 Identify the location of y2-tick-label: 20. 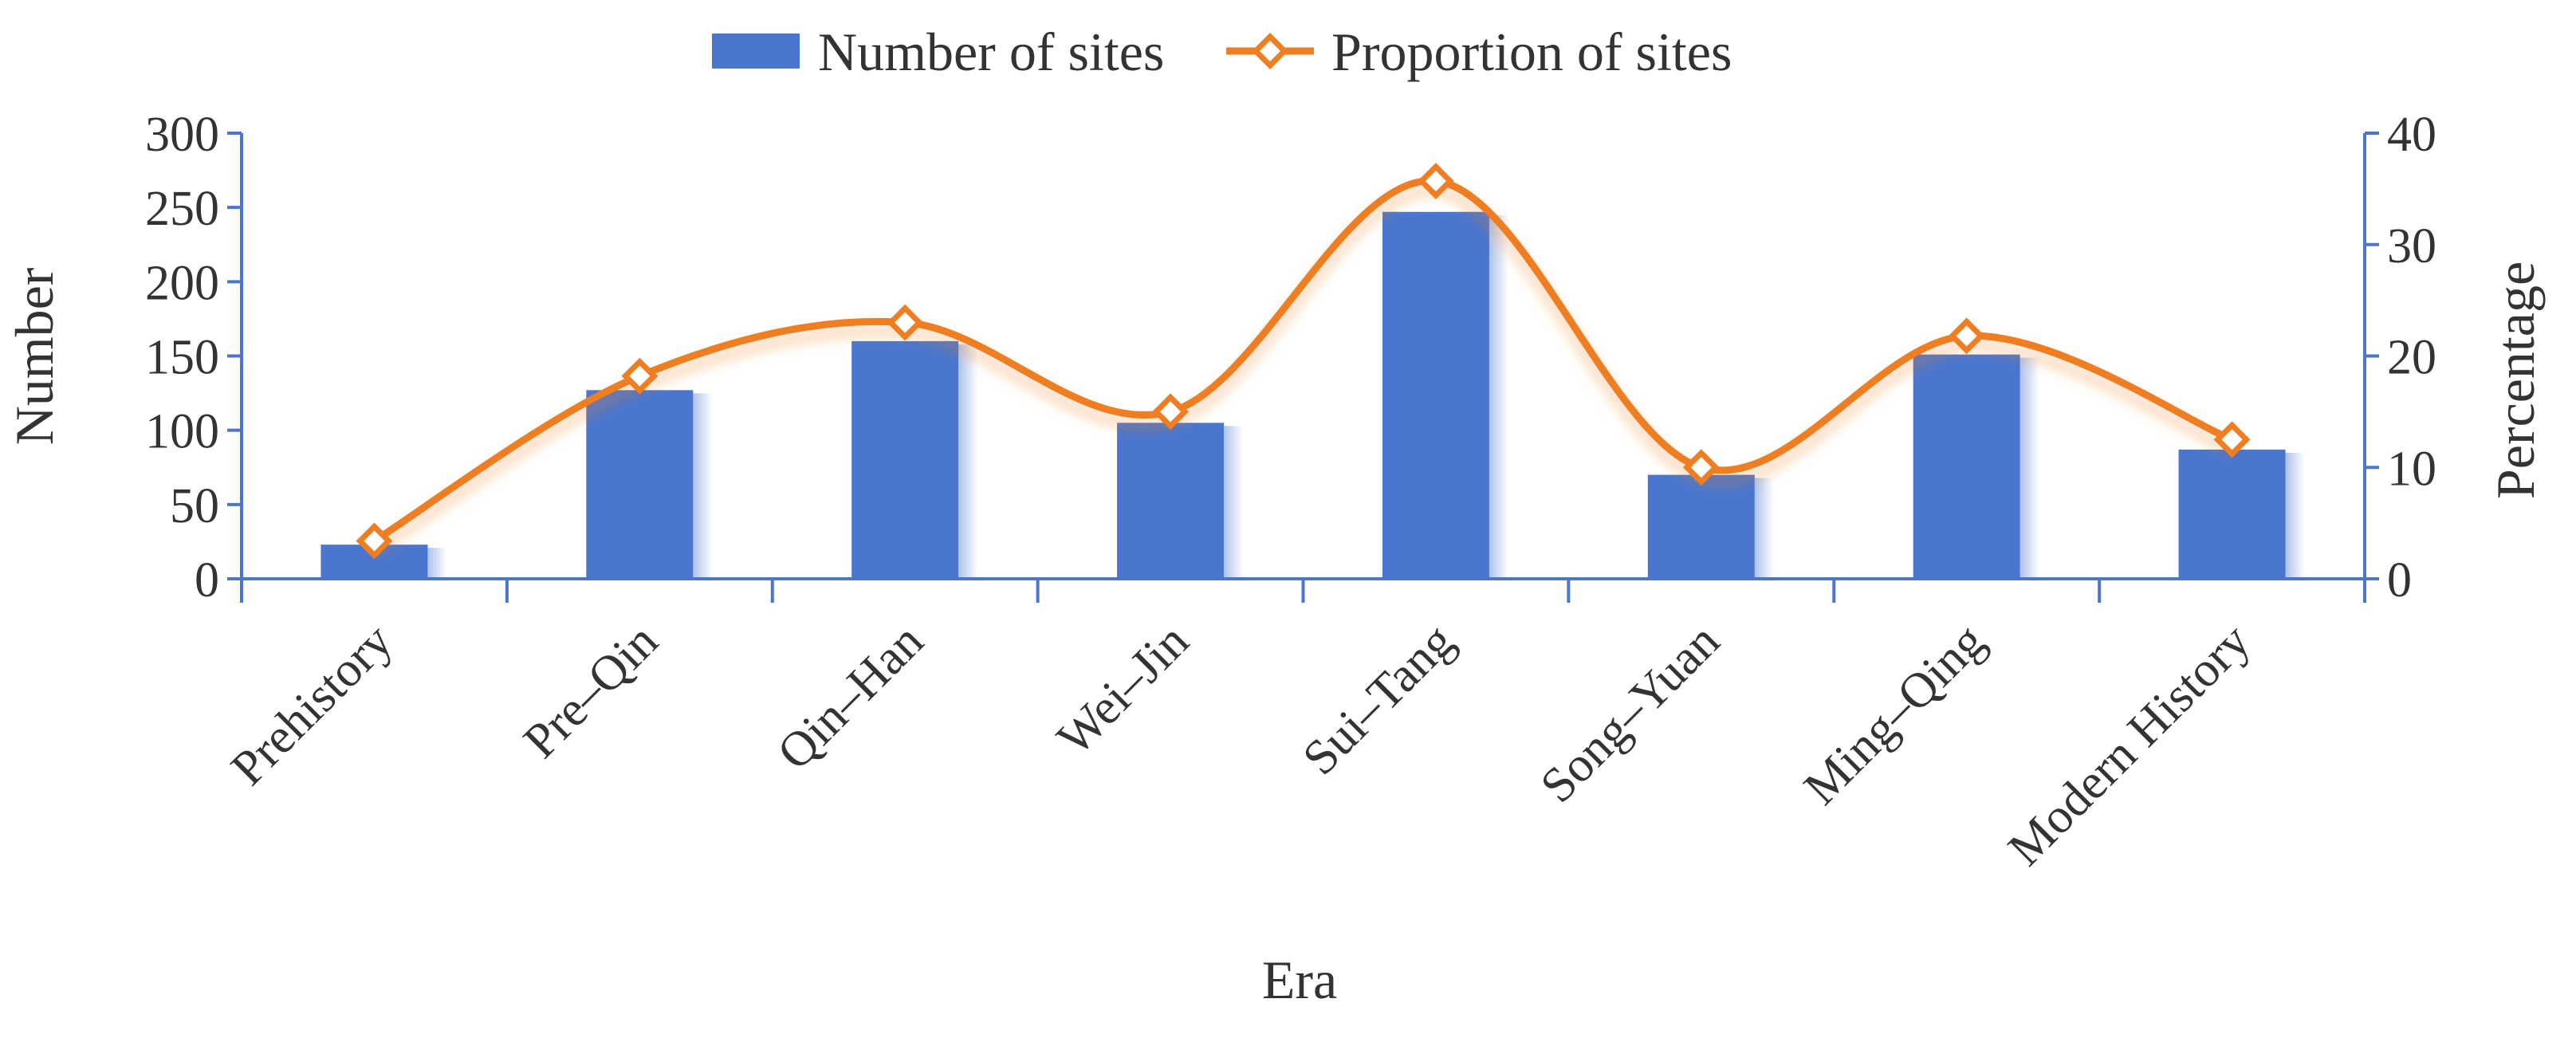
(2411, 358).